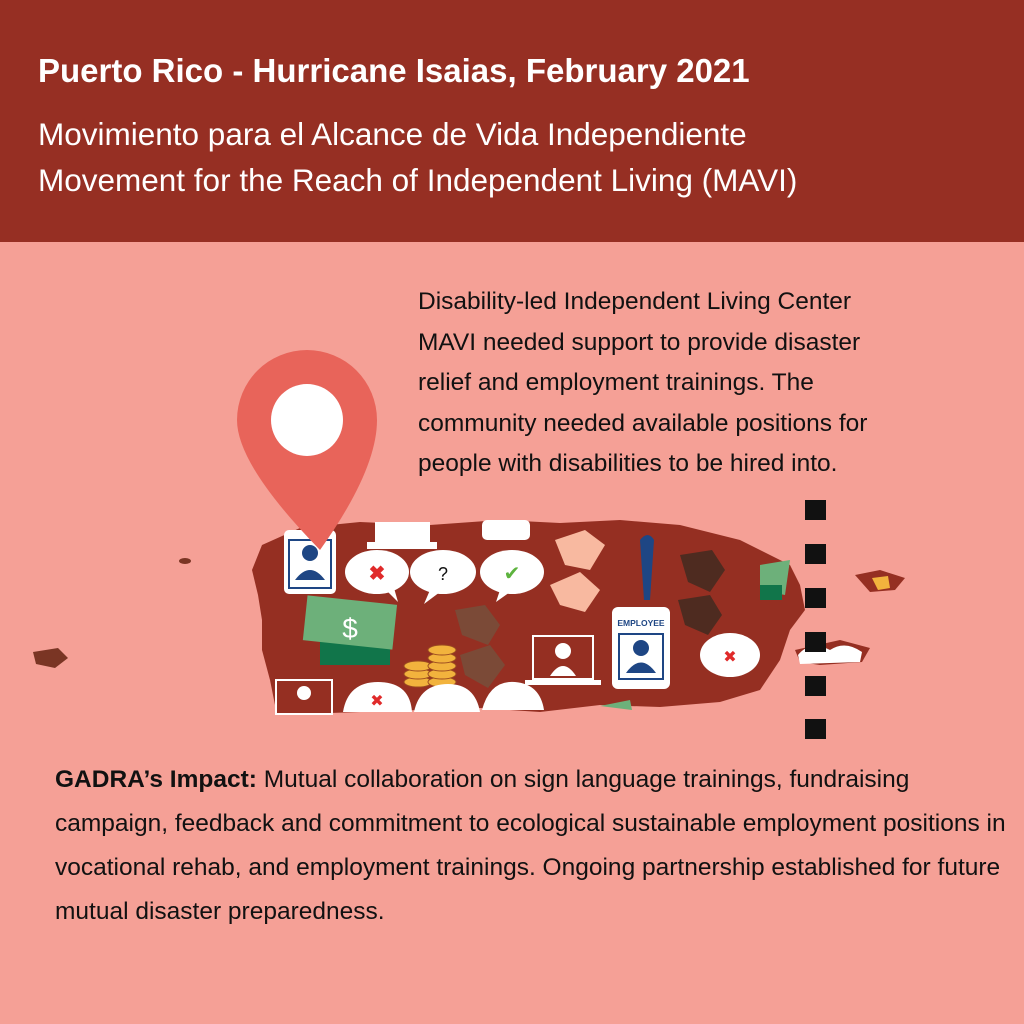 Image resolution: width=1024 pixels, height=1024 pixels. What do you see at coordinates (156, 779) in the screenshot?
I see `impact-label: GADRA’s Impact:` at bounding box center [156, 779].